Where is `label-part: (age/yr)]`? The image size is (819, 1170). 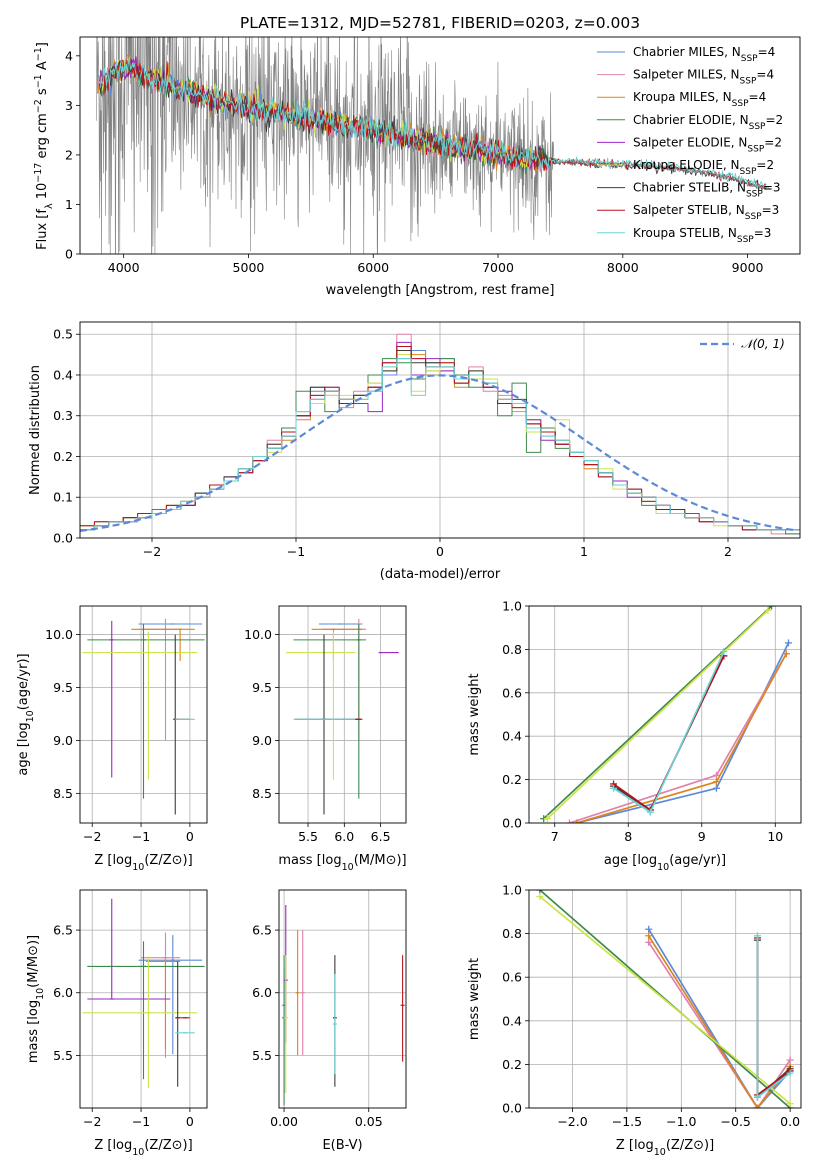 label-part: (age/yr)] is located at coordinates (23, 681).